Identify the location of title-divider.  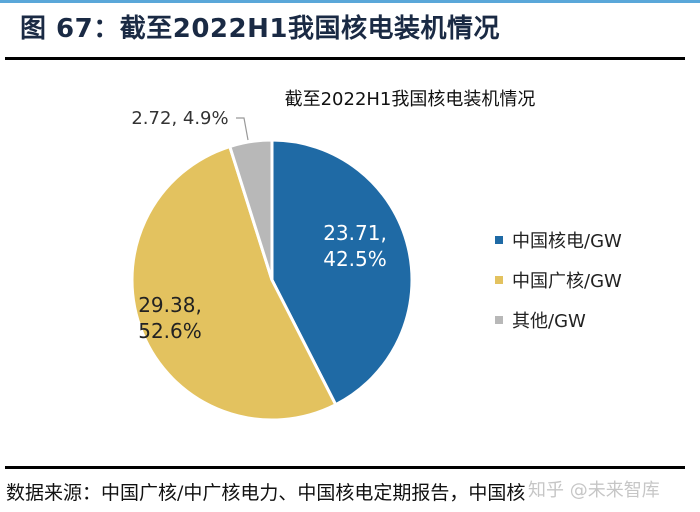
(345, 58).